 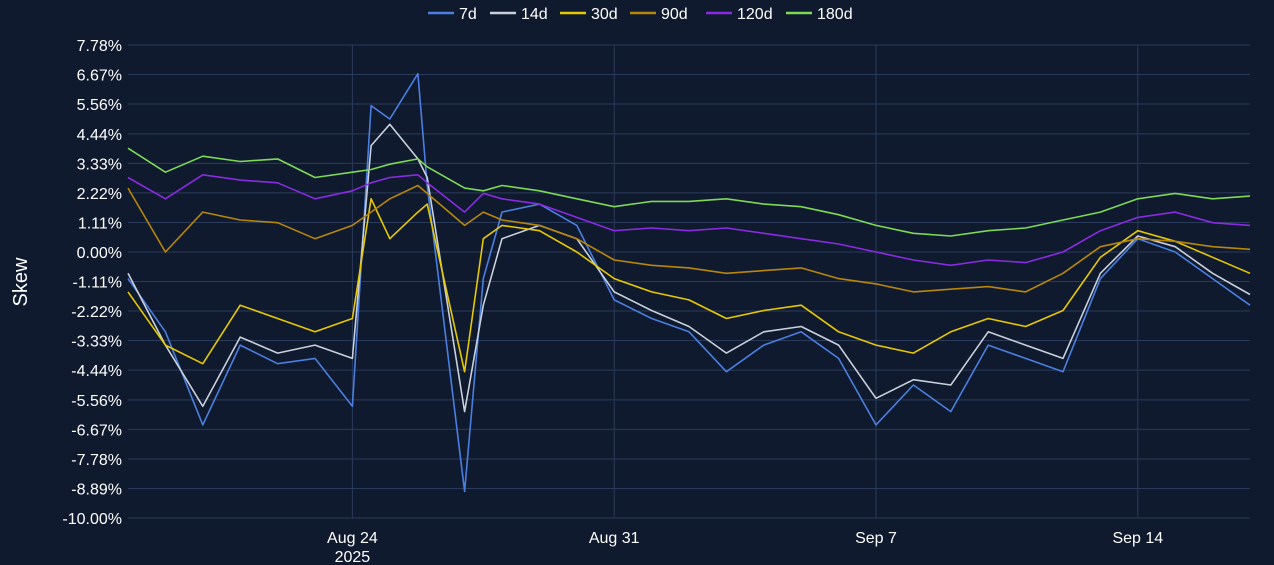 I want to click on x-tick-label: Aug 24, so click(x=352, y=538).